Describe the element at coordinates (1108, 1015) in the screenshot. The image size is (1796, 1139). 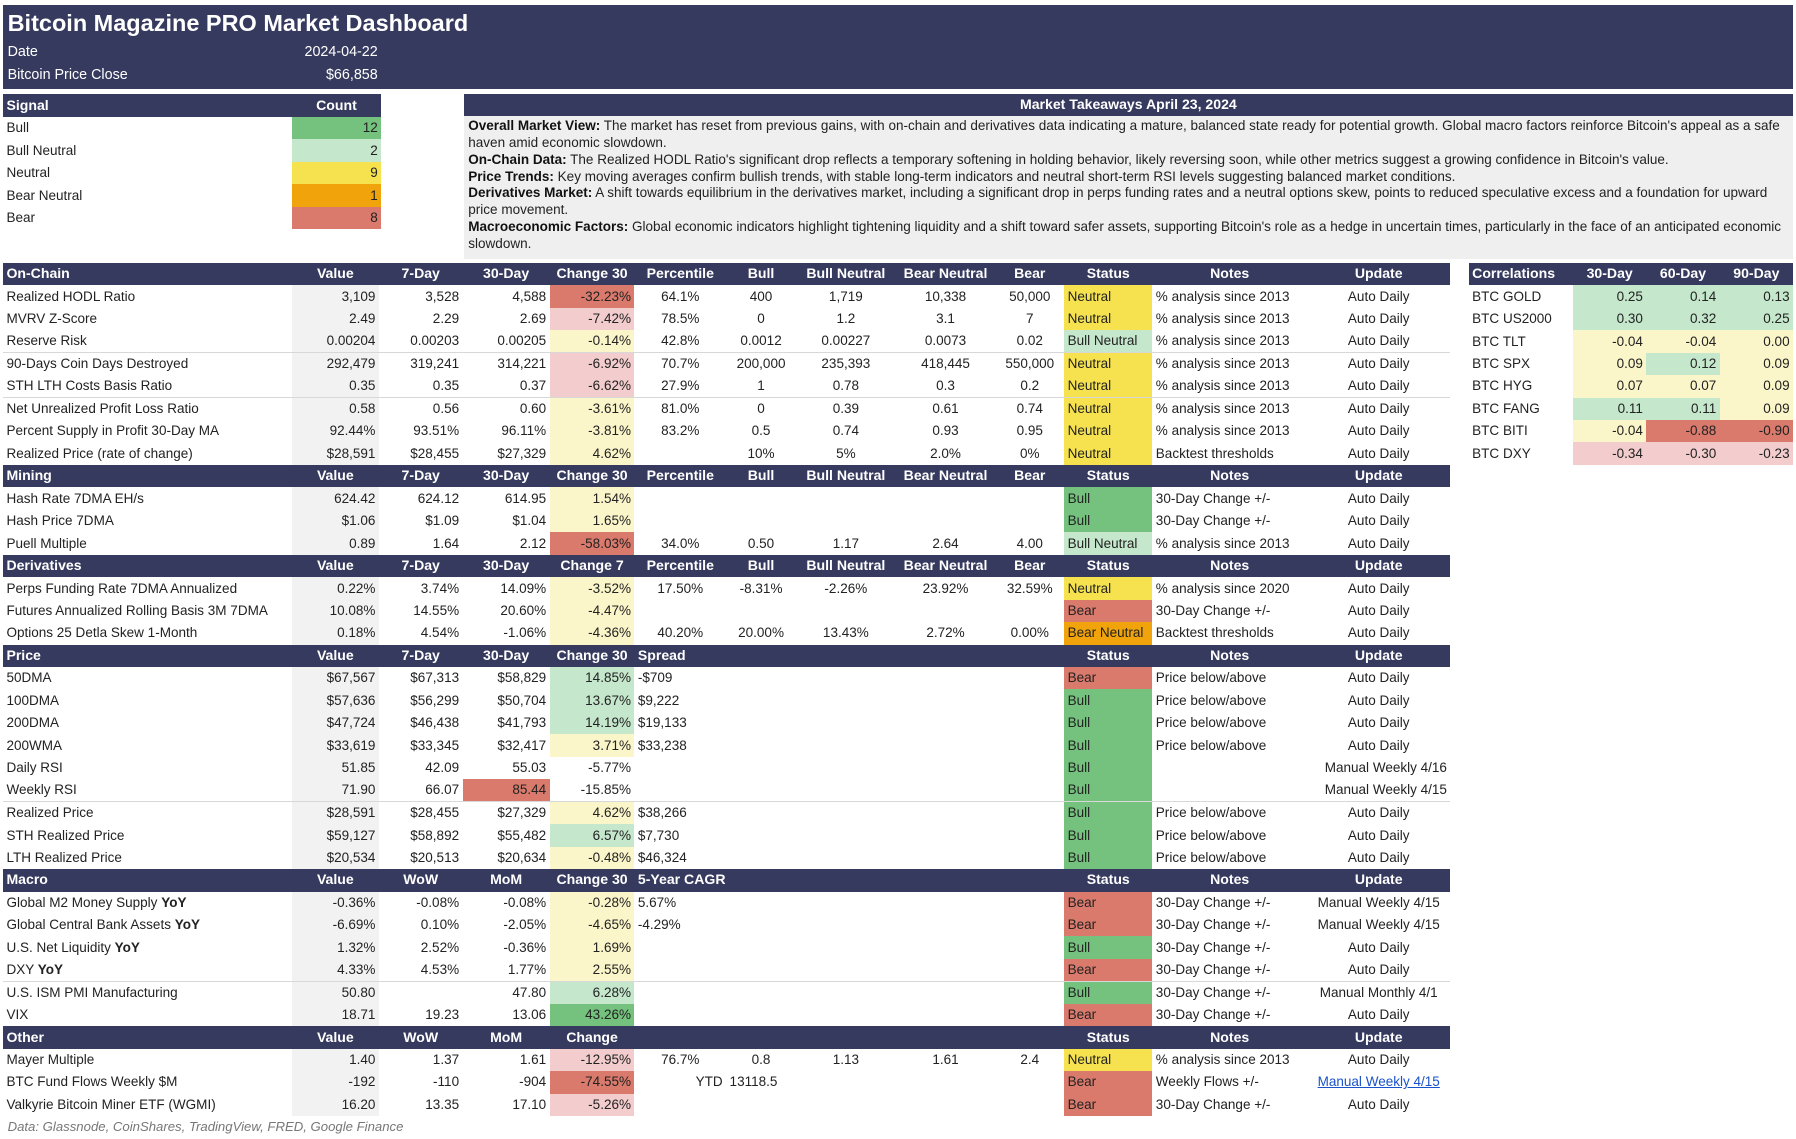
I see `status-badge: Bear` at that location.